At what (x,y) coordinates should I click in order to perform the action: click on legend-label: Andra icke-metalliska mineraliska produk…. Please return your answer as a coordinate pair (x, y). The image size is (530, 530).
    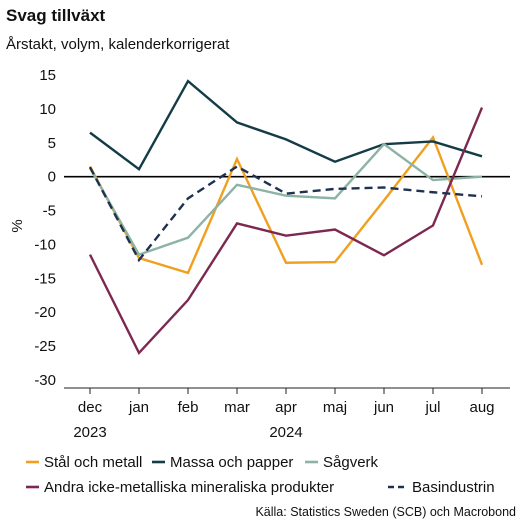
    Looking at the image, I should click on (189, 487).